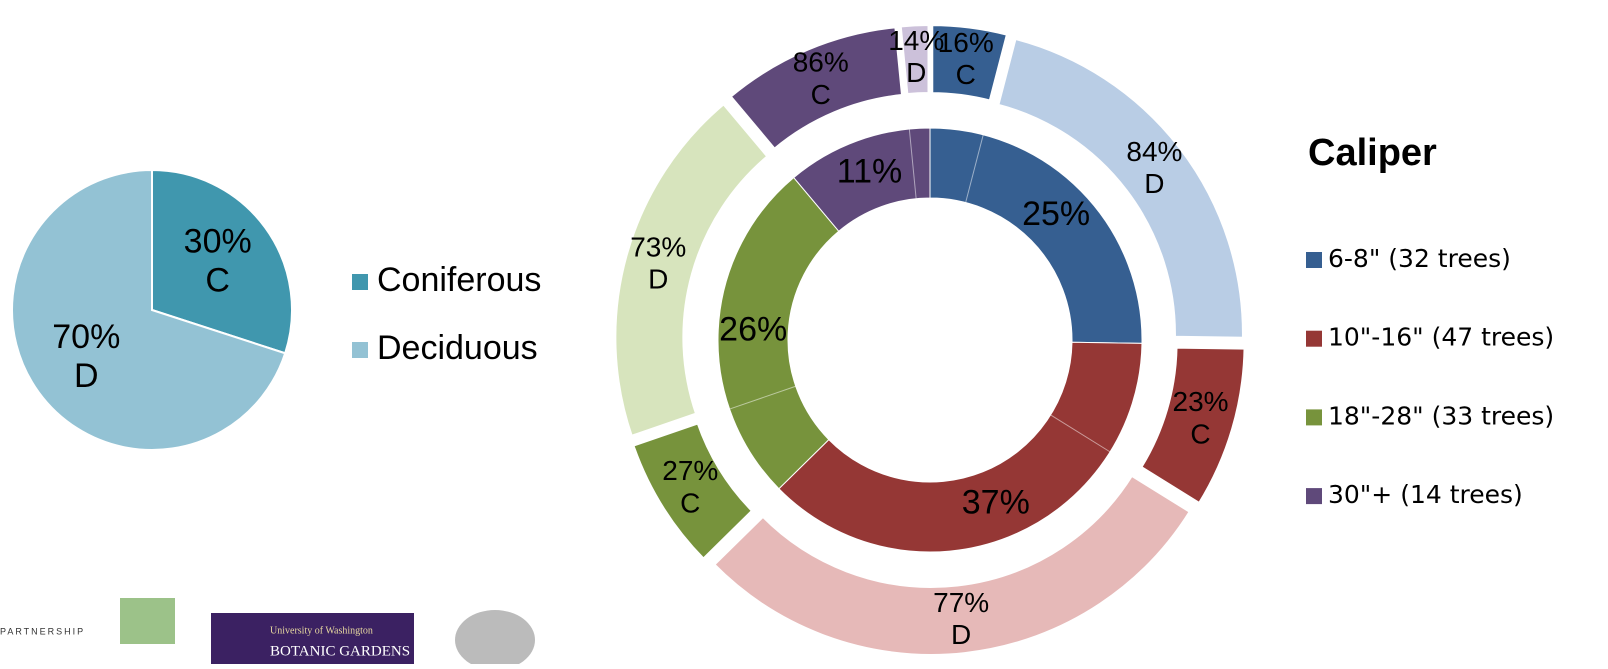  I want to click on data-label: 84% D, so click(1154, 167).